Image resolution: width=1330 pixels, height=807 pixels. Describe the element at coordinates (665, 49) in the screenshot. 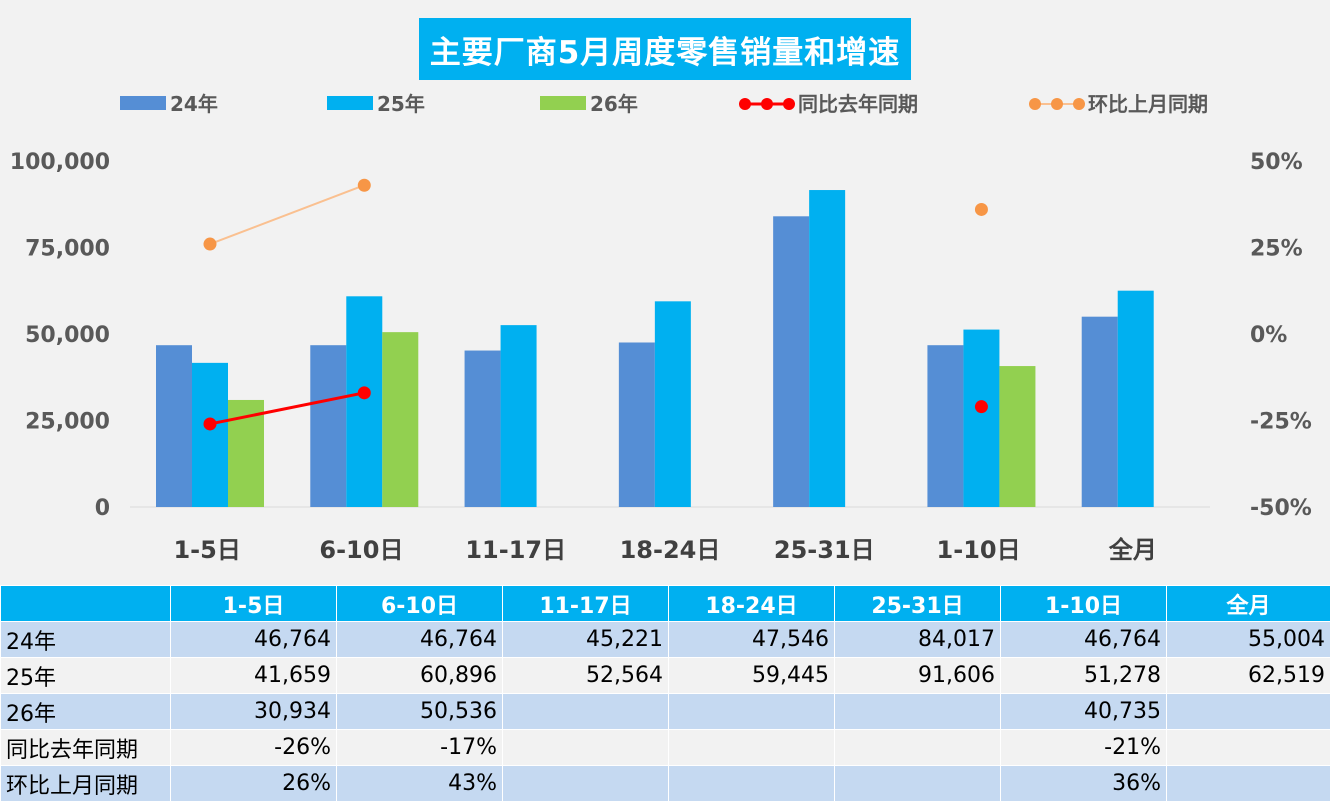

I see `chart-title: 主要厂商5月周度零售销量和增速` at that location.